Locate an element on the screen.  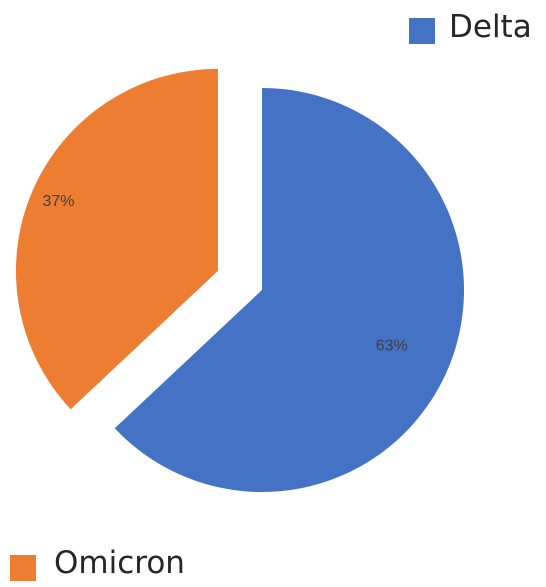
data-label-delta: 63% is located at coordinates (392, 345).